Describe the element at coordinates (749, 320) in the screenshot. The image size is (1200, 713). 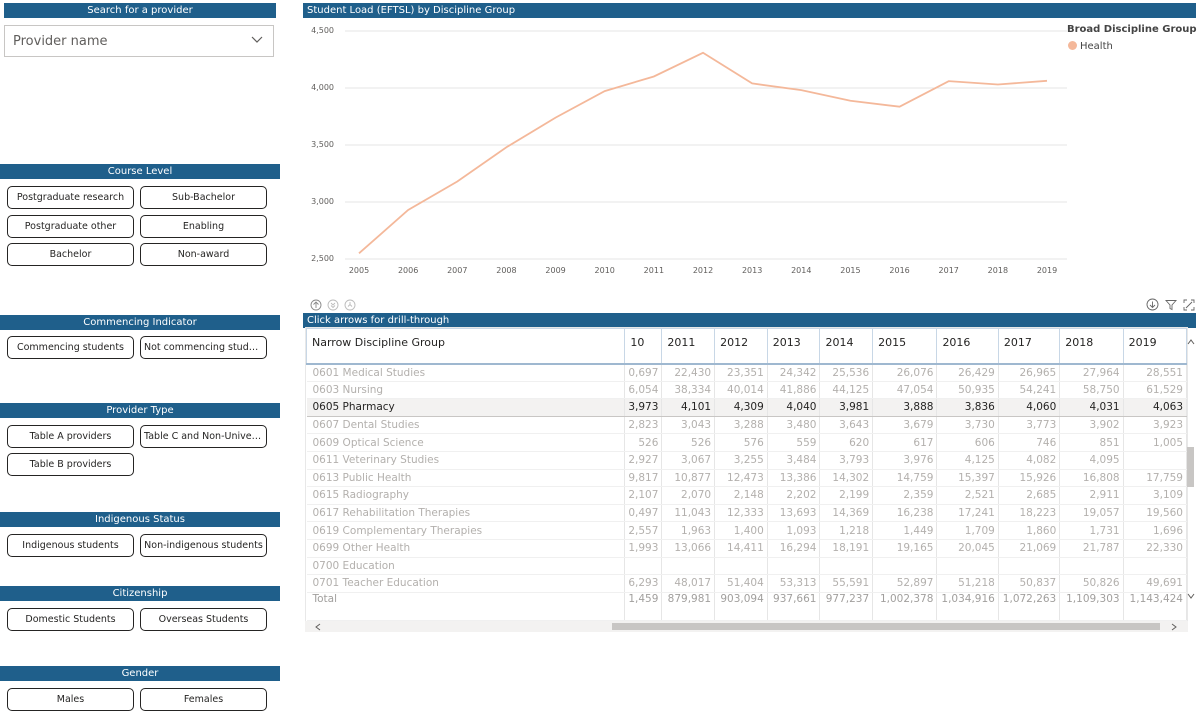
I see `table-header: Click arrows for drill-through` at that location.